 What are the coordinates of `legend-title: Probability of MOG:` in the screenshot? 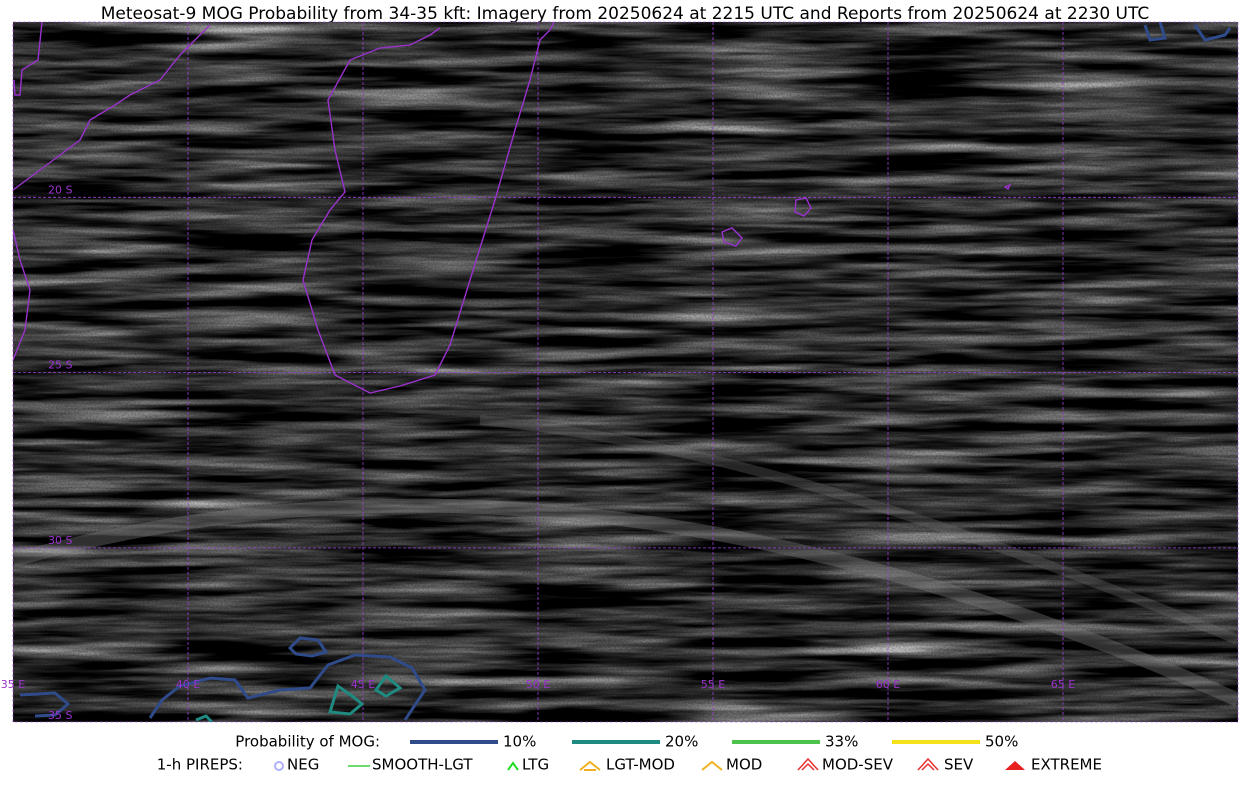 It's located at (307, 742).